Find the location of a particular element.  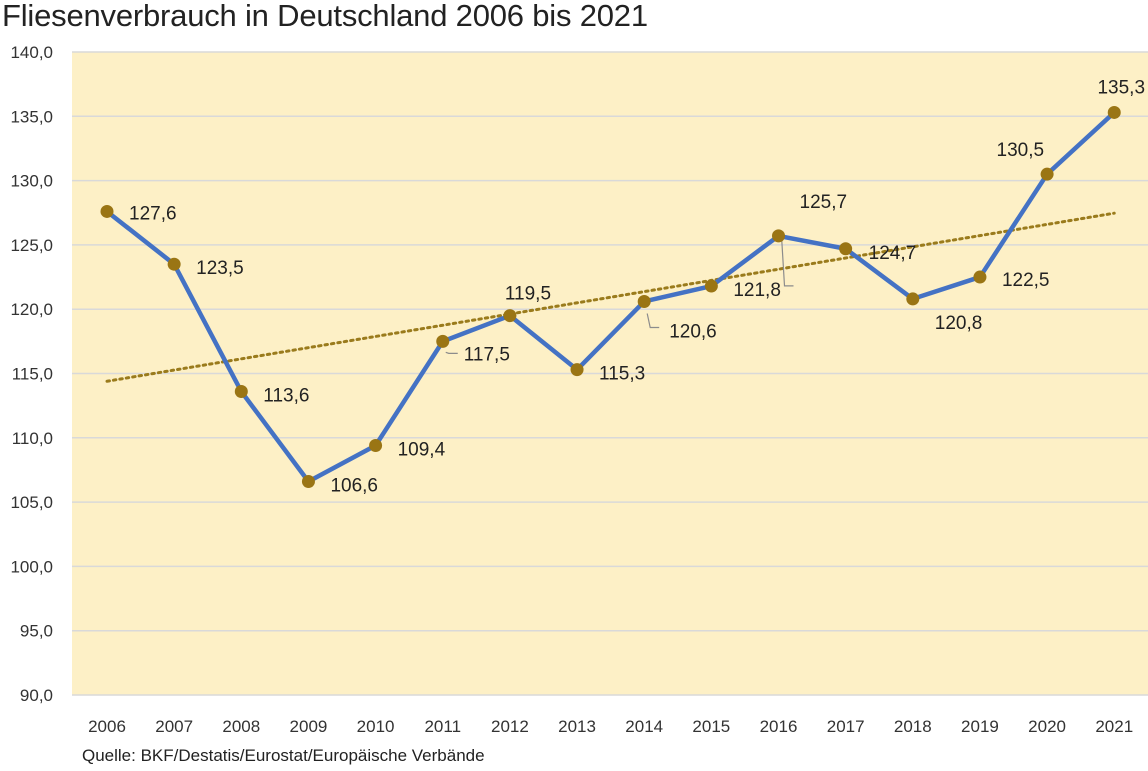

data-label: 127,6 is located at coordinates (153, 213).